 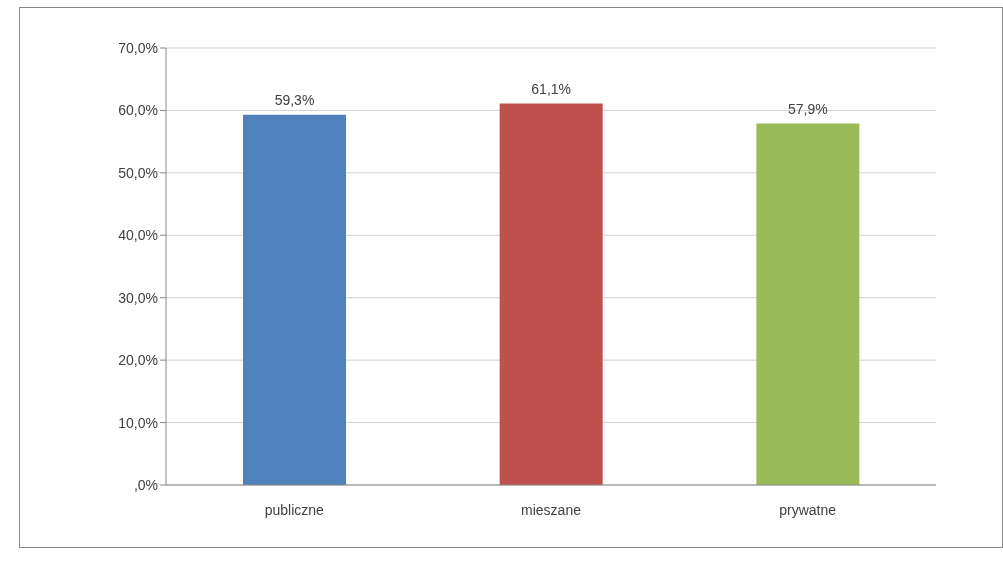 What do you see at coordinates (138, 422) in the screenshot?
I see `y-tick-label: 10,0%` at bounding box center [138, 422].